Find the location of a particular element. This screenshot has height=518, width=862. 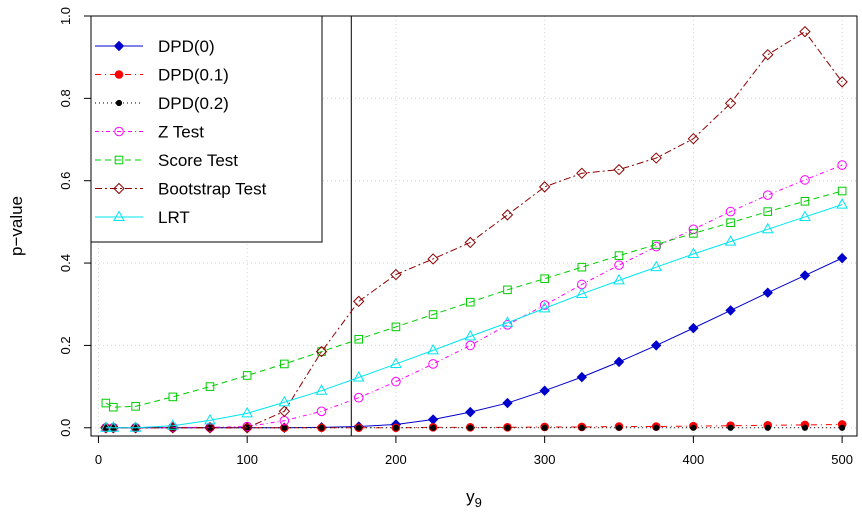

x-tick-label: 500 is located at coordinates (842, 459).